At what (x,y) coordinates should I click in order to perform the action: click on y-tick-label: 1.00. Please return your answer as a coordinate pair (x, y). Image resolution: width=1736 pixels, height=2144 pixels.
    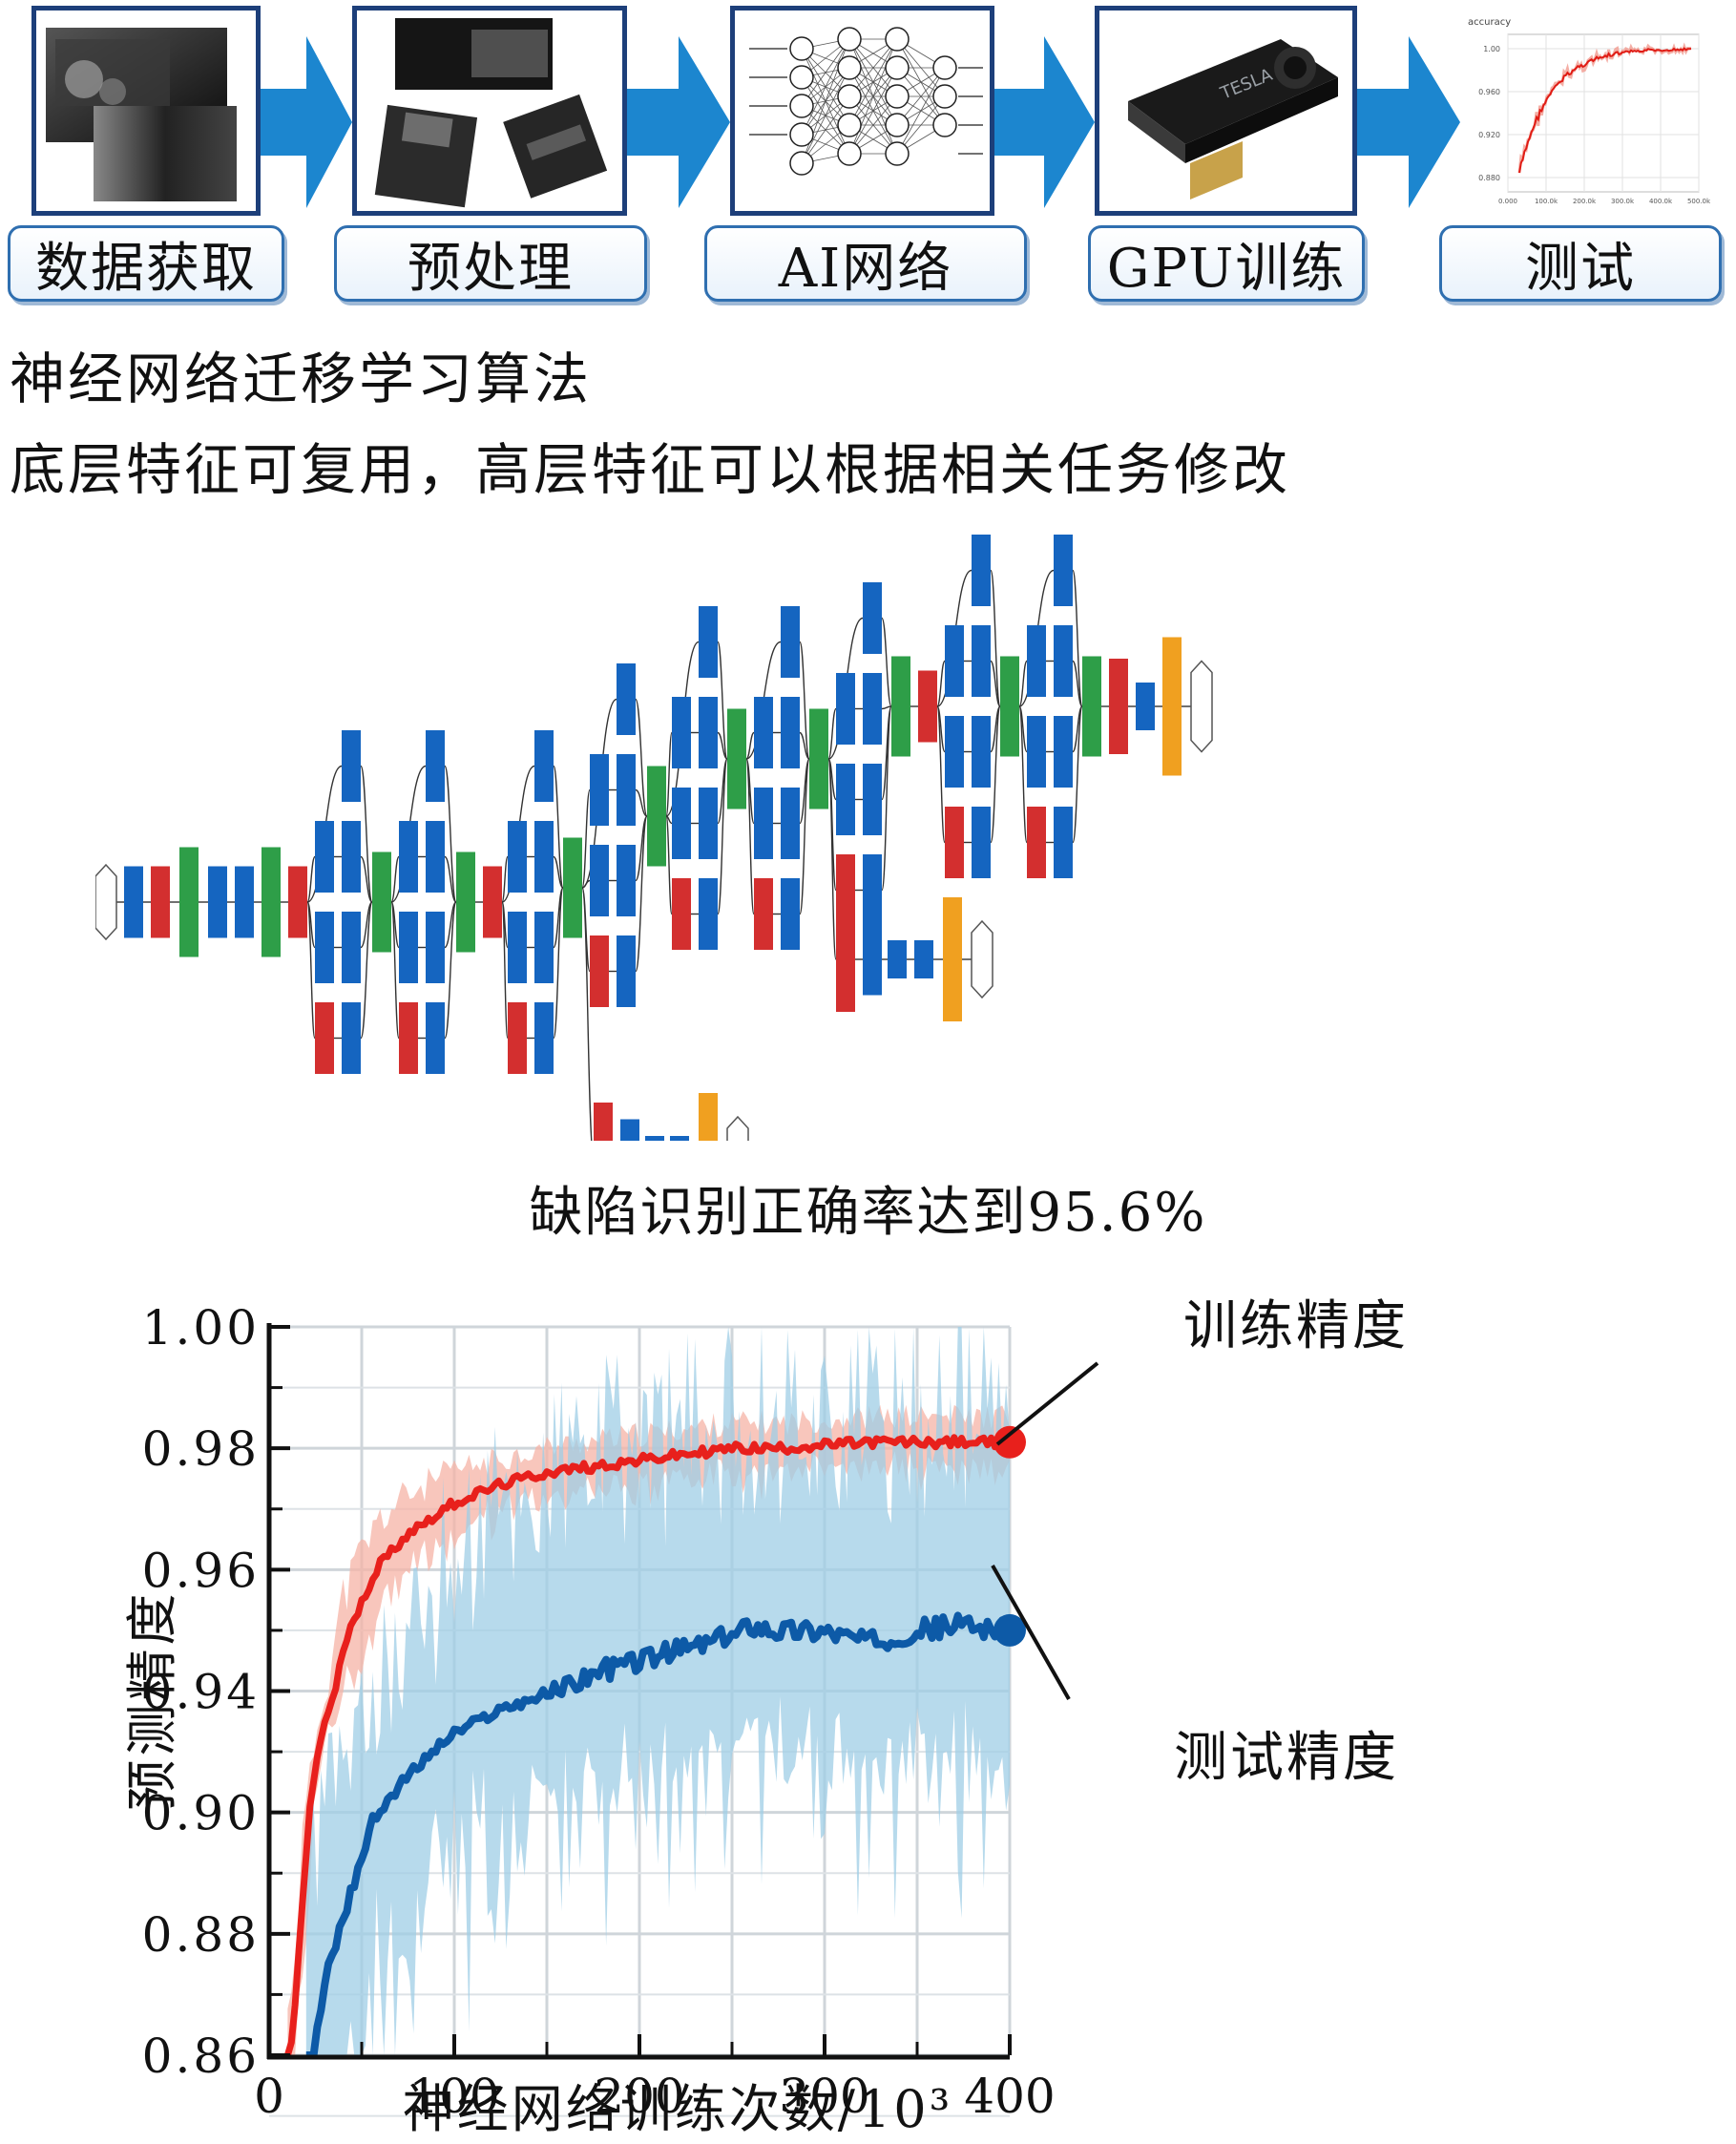
    Looking at the image, I should click on (201, 1328).